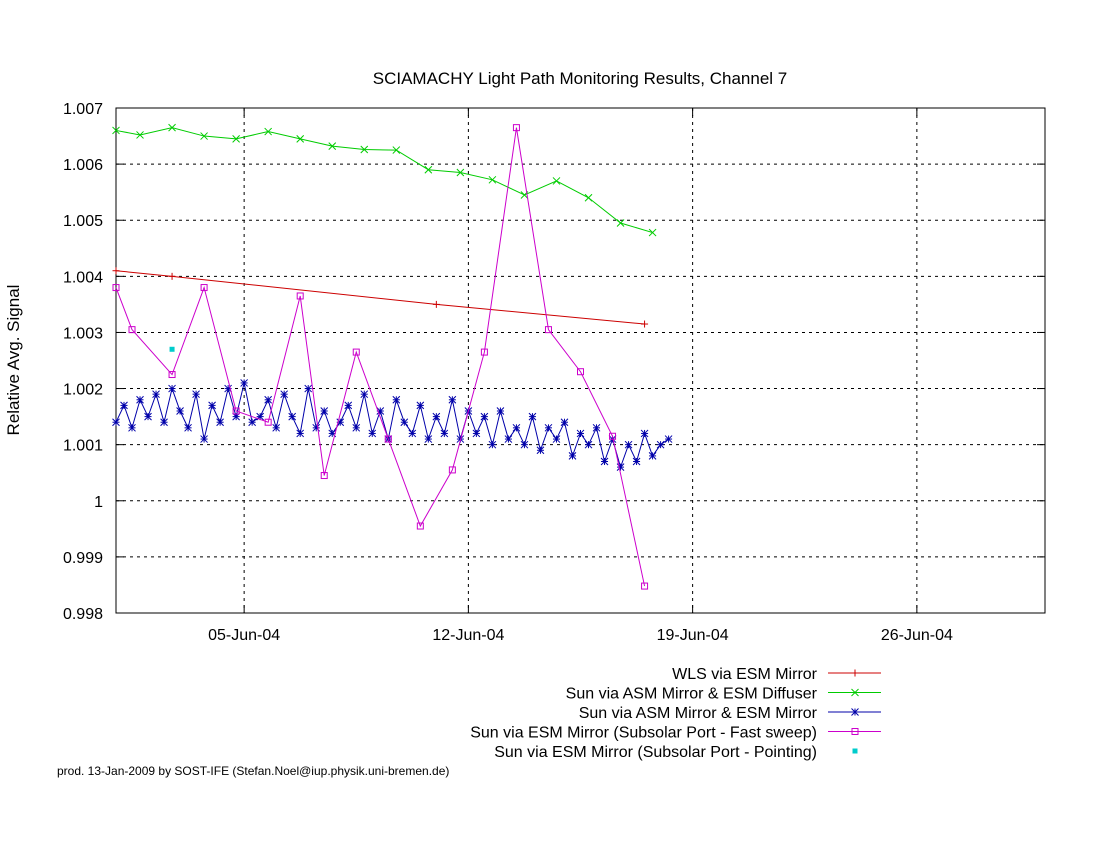 The width and height of the screenshot is (1100, 850). What do you see at coordinates (83, 390) in the screenshot?
I see `y-tick-label: 1.002` at bounding box center [83, 390].